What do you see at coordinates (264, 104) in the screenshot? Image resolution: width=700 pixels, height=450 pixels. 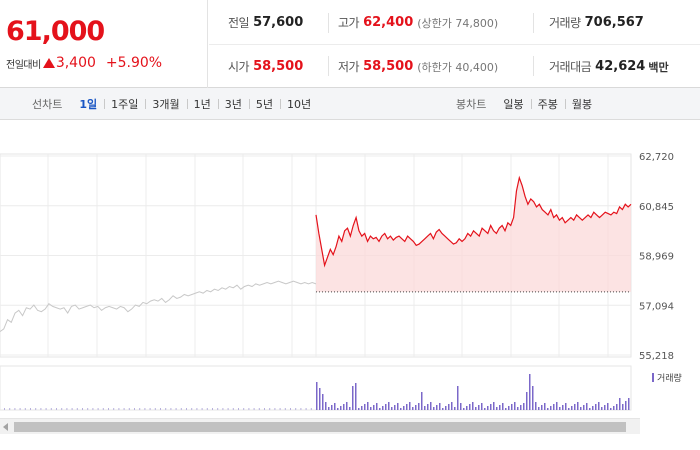 I see `period-5y: 5년` at bounding box center [264, 104].